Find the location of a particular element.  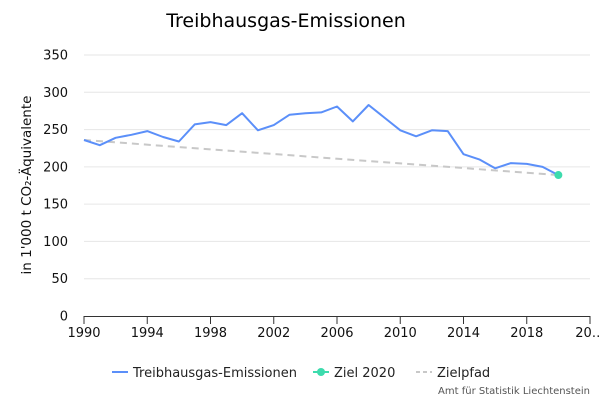

series-emissions-line is located at coordinates (321, 140).